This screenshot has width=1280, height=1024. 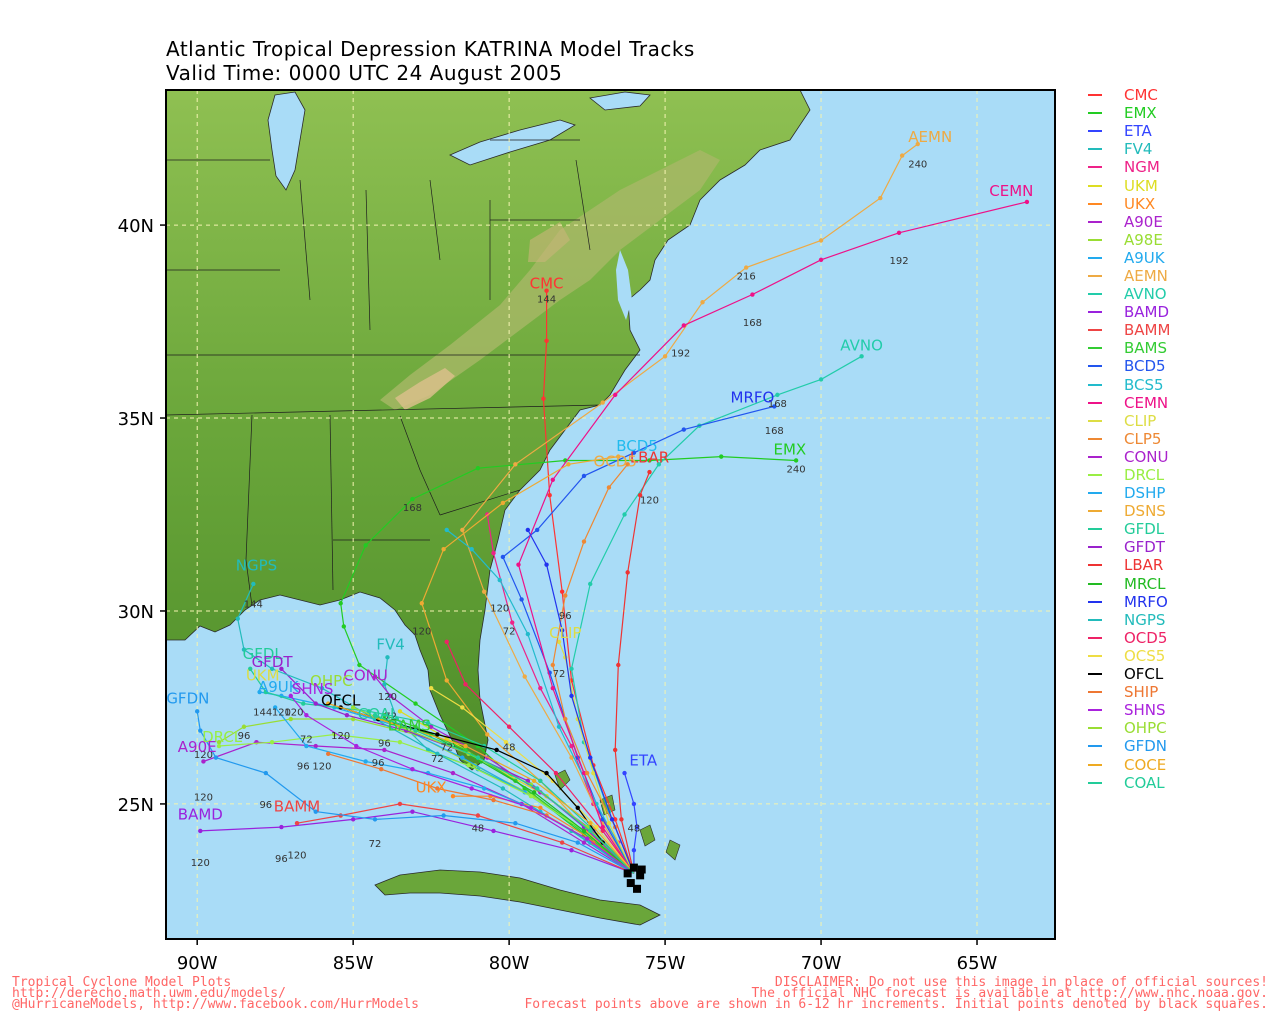 I want to click on legend-label: CLIP, so click(x=1140, y=420).